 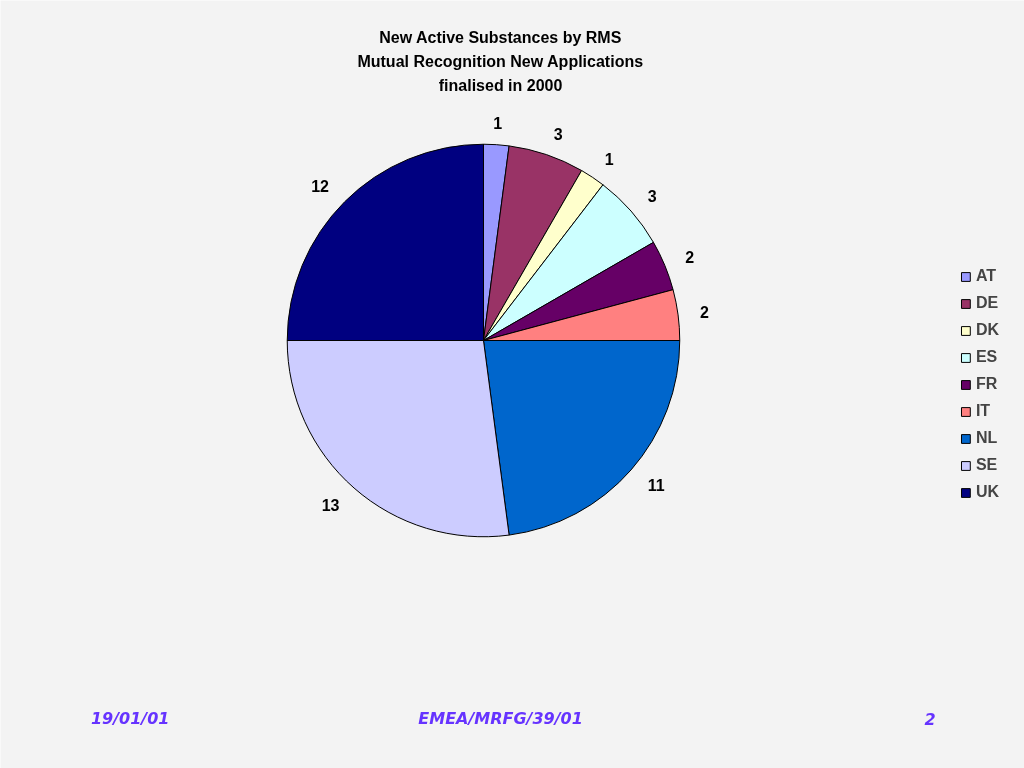 I want to click on legend-label: UK, so click(x=987, y=492).